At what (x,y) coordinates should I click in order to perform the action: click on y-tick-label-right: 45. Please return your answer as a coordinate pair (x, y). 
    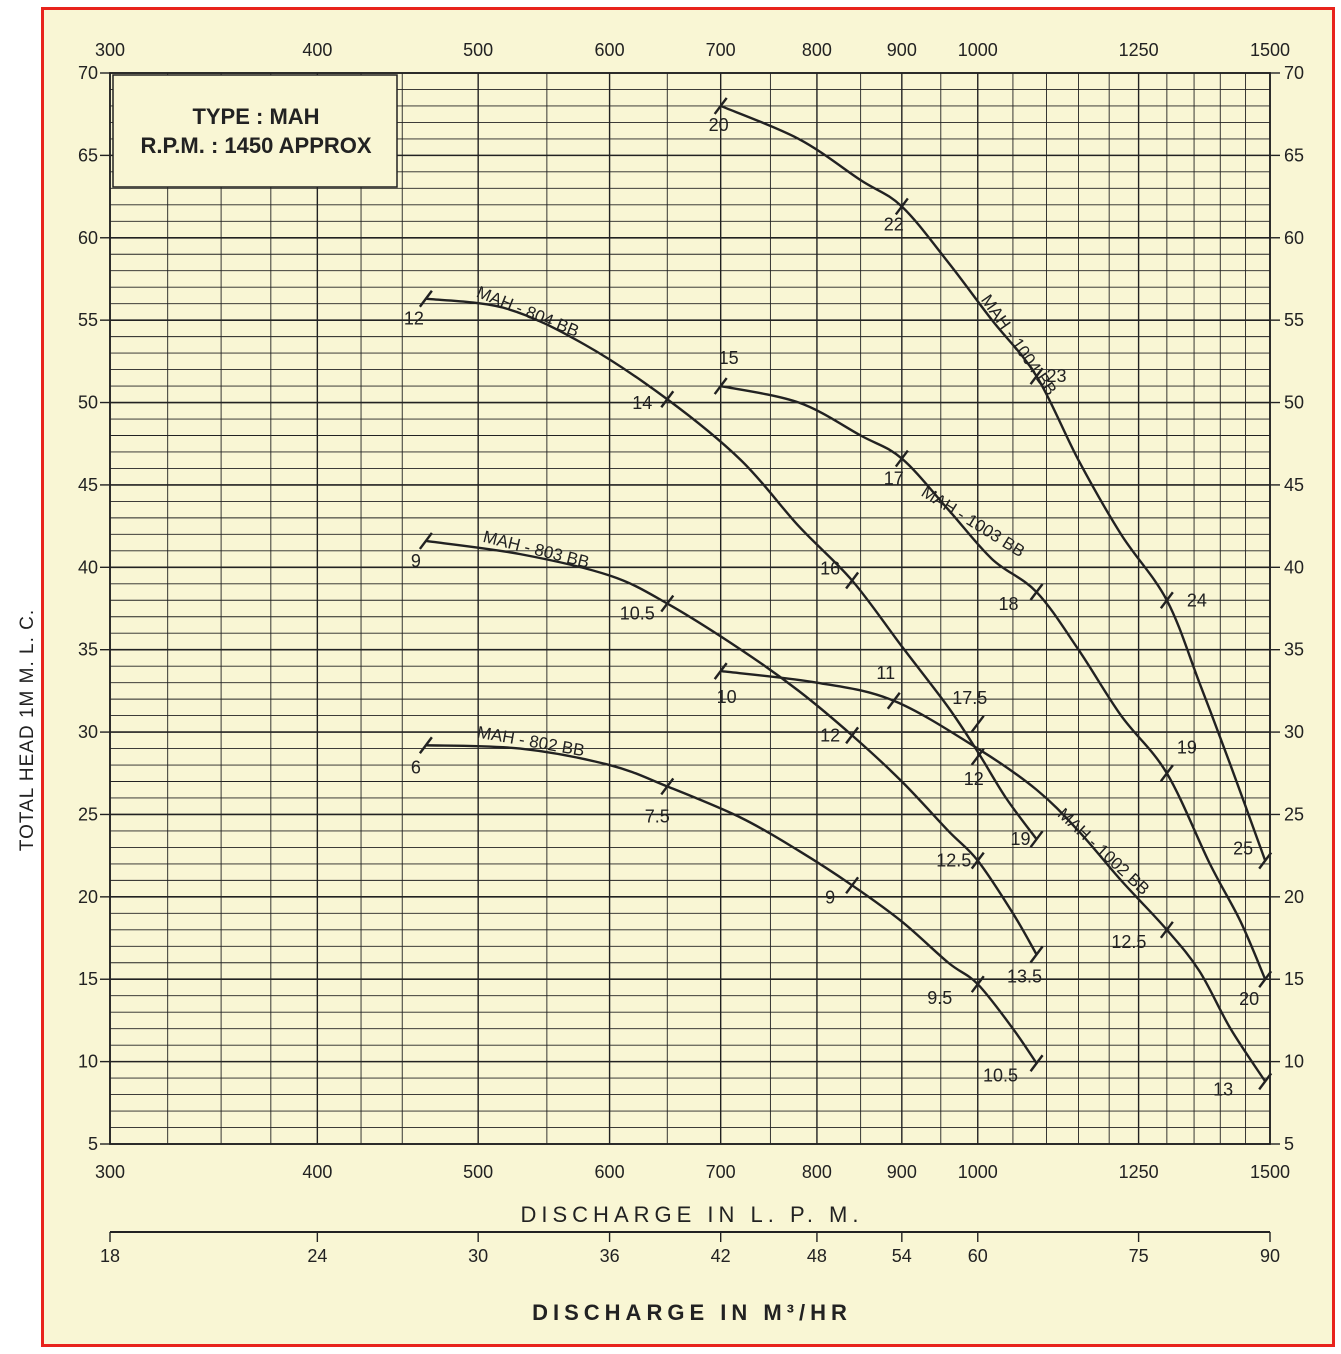
    Looking at the image, I should click on (1294, 485).